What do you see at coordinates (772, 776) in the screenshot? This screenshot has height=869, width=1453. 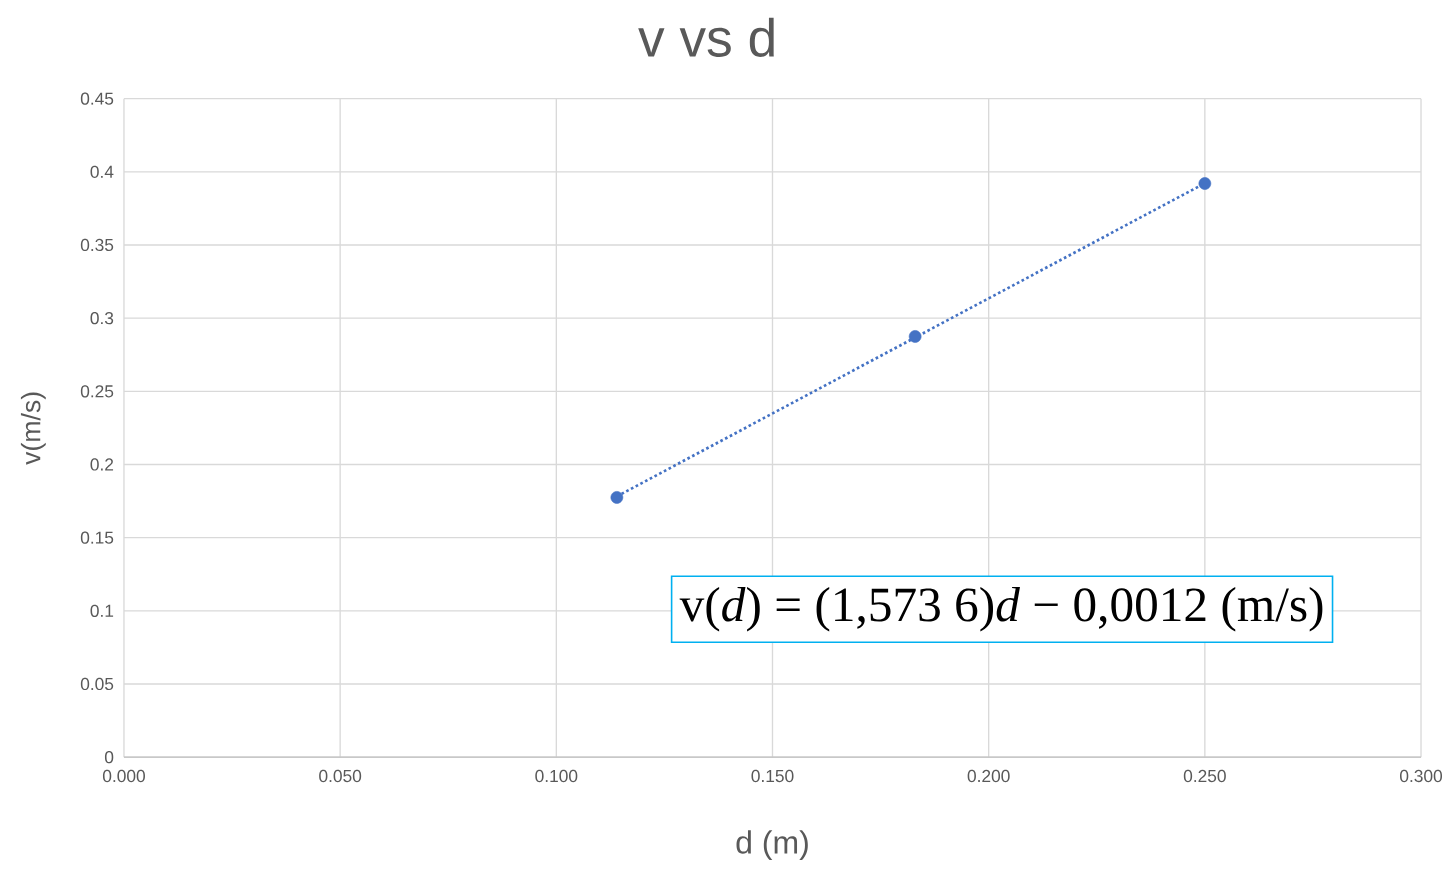 I see `x-tick-label: 0.150` at bounding box center [772, 776].